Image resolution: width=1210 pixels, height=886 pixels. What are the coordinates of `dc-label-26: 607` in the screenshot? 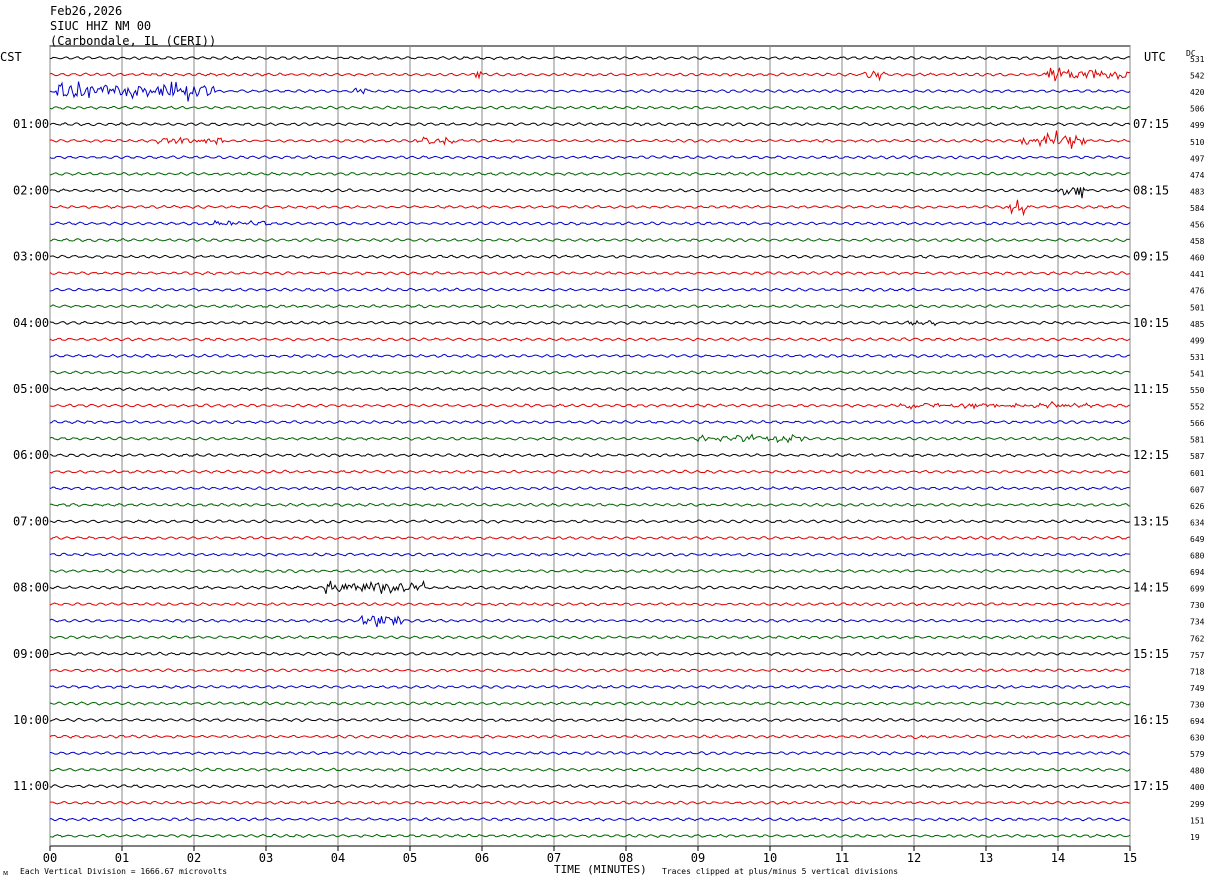 It's located at (1197, 489).